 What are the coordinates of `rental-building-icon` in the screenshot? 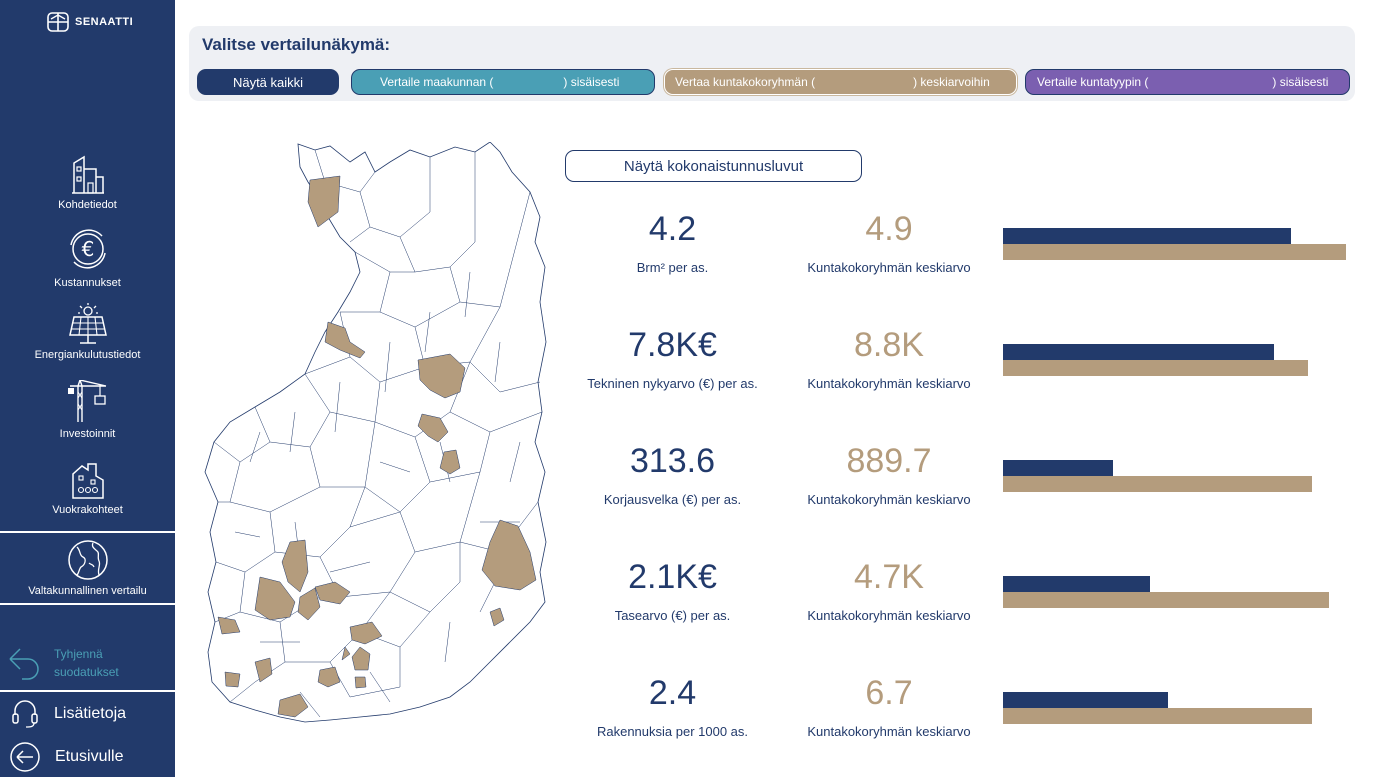 It's located at (87, 481).